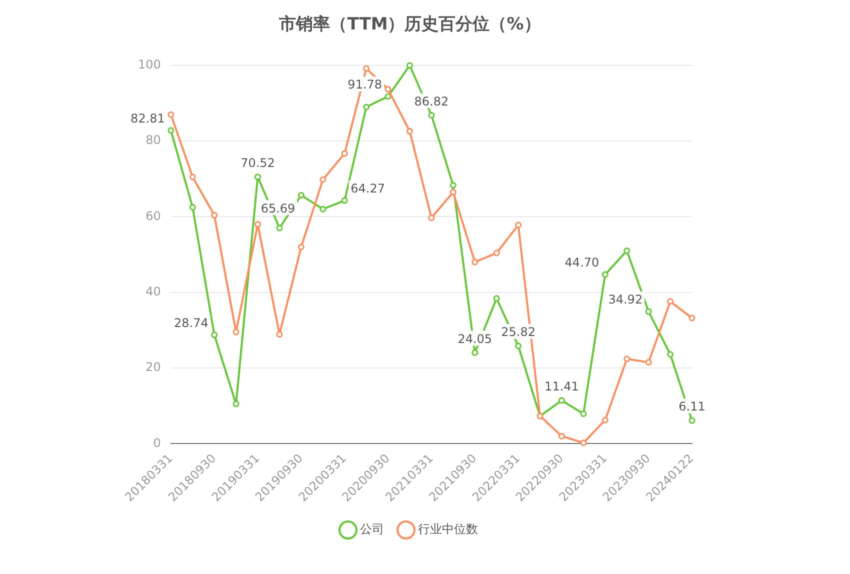 The height and width of the screenshot is (574, 850). What do you see at coordinates (191, 323) in the screenshot?
I see `data-label: 28.74` at bounding box center [191, 323].